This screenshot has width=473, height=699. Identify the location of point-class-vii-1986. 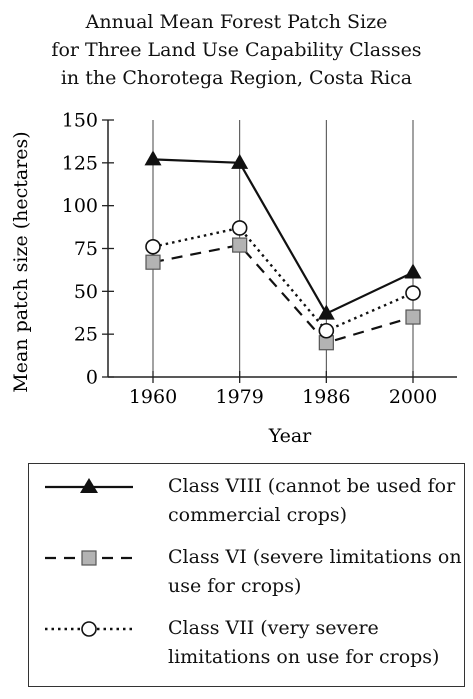
(326, 330).